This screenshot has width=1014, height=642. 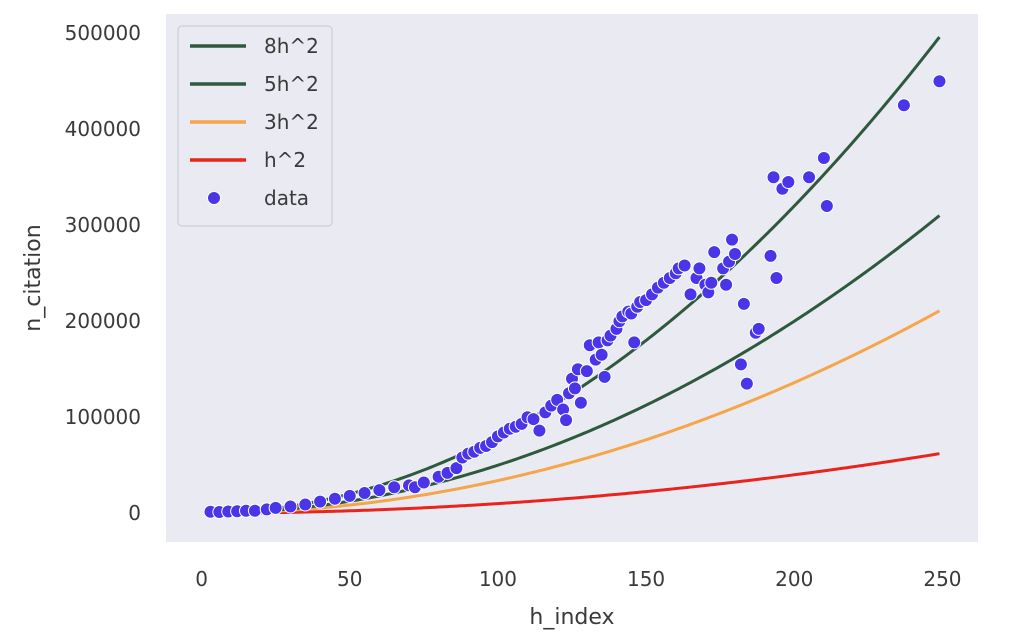 What do you see at coordinates (214, 198) in the screenshot?
I see `legend-swatch-dot` at bounding box center [214, 198].